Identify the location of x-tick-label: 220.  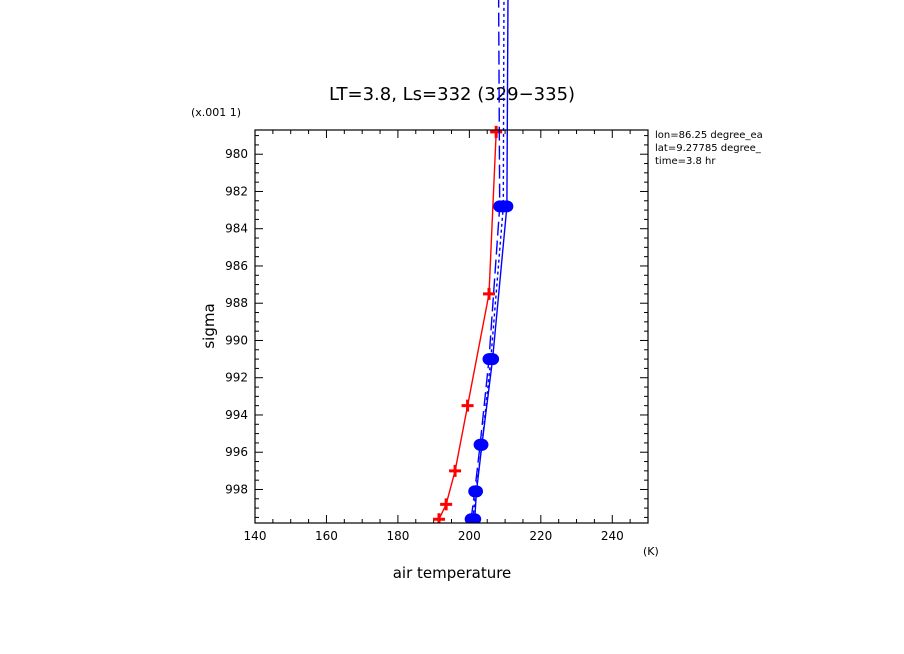
(540, 536).